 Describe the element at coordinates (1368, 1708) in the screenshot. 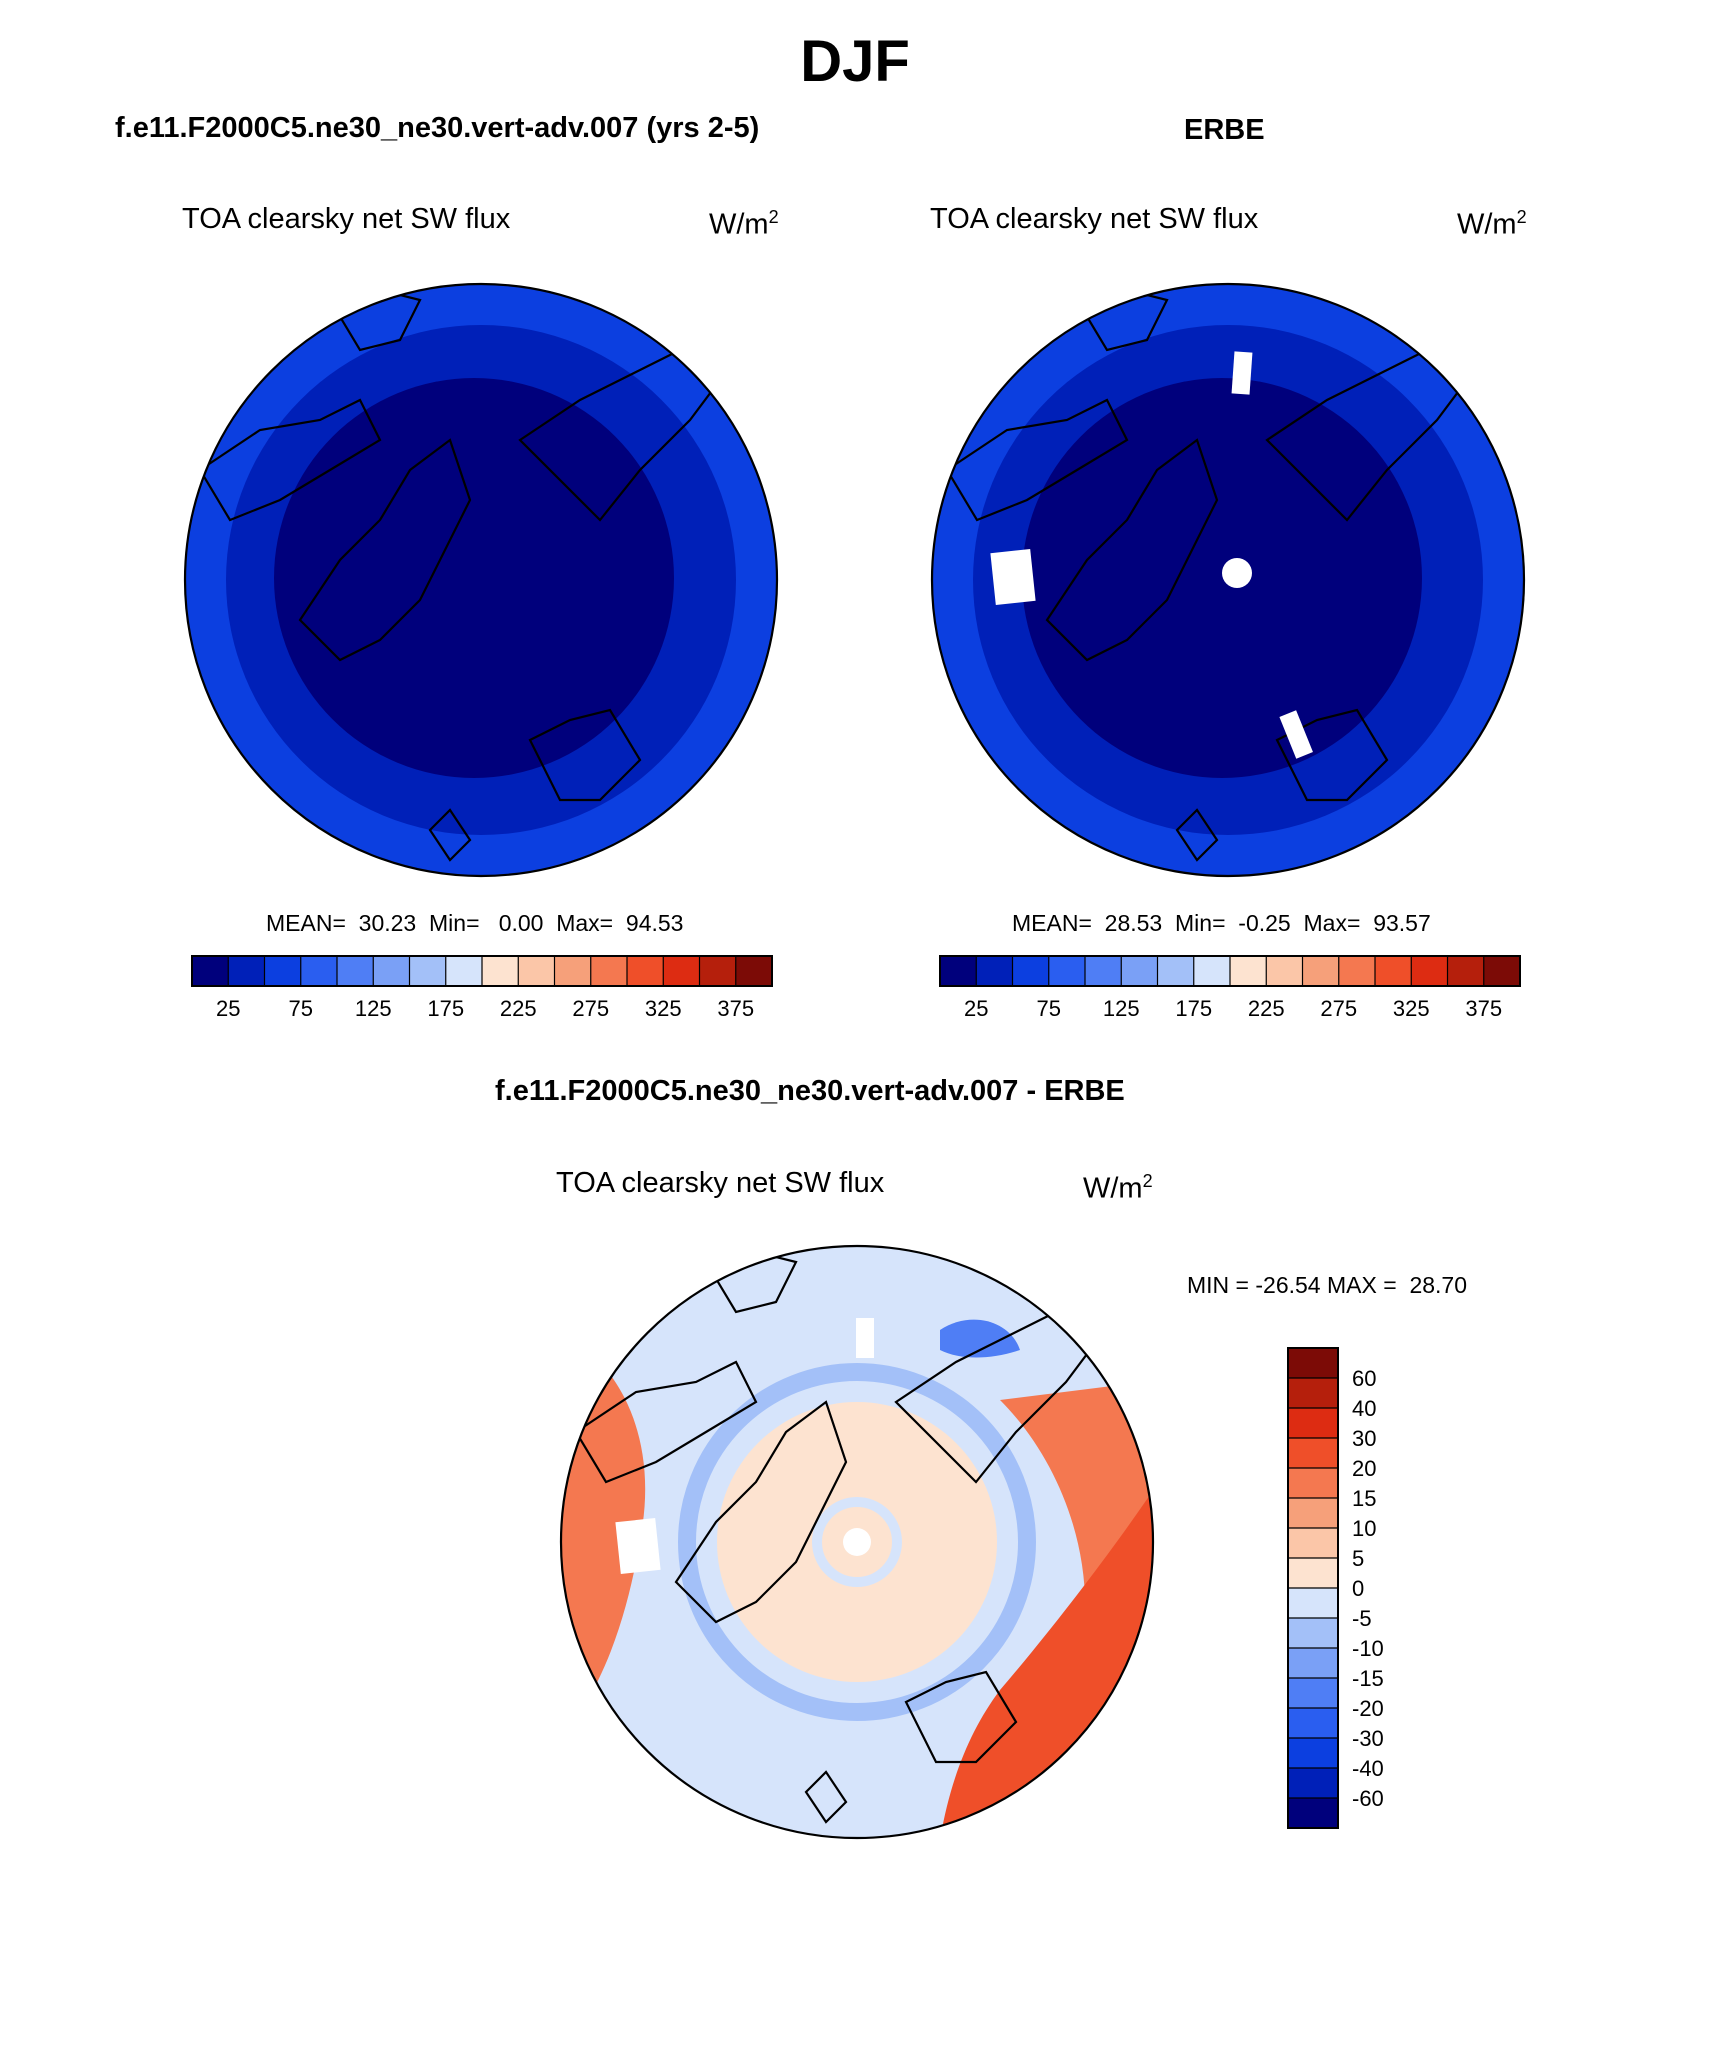

I see `diff-colorbar-tick-label: -20` at that location.